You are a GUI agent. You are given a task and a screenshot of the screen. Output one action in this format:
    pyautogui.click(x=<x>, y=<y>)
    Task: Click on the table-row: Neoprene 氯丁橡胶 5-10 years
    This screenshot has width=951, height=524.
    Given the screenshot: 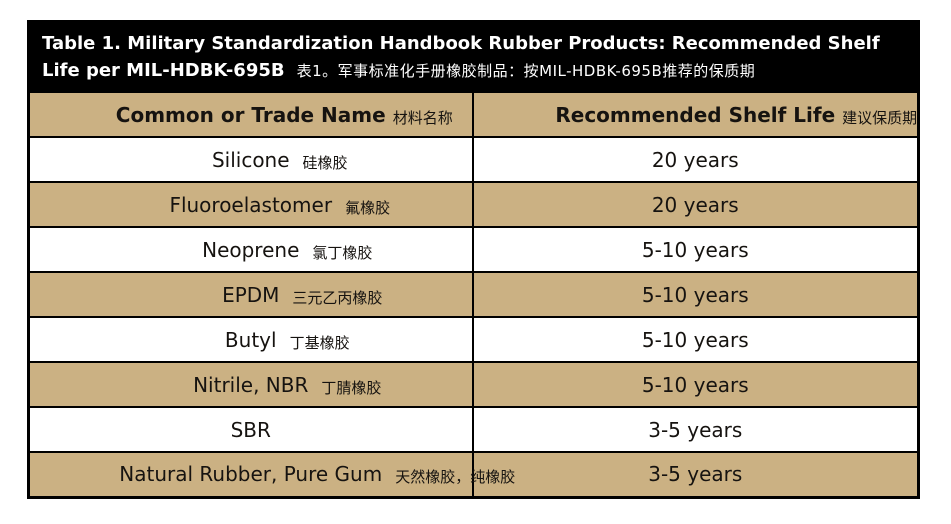 What is the action you would take?
    pyautogui.click(x=473, y=249)
    